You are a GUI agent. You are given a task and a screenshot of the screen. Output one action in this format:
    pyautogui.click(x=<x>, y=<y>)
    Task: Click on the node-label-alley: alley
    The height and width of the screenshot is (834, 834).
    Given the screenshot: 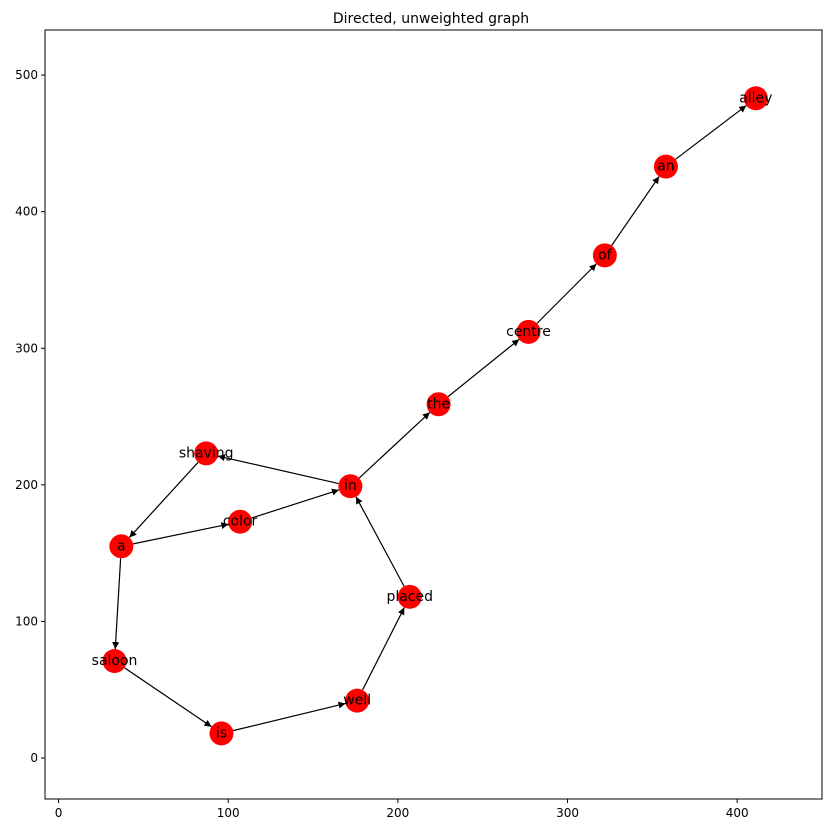 What is the action you would take?
    pyautogui.click(x=755, y=98)
    